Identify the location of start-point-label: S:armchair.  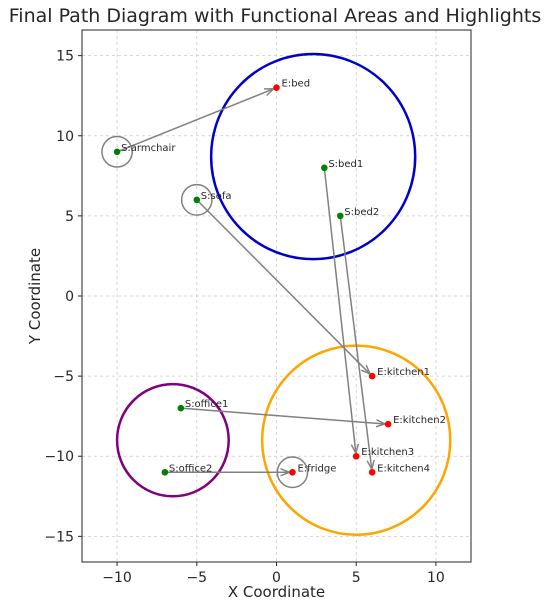
(148, 148).